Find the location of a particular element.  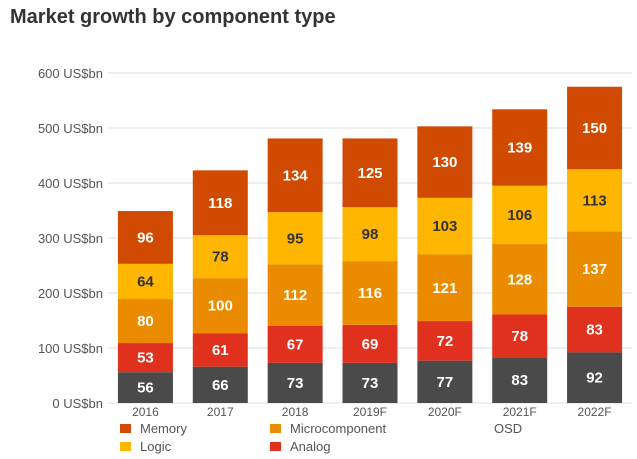

legend-label: Logic is located at coordinates (156, 446).